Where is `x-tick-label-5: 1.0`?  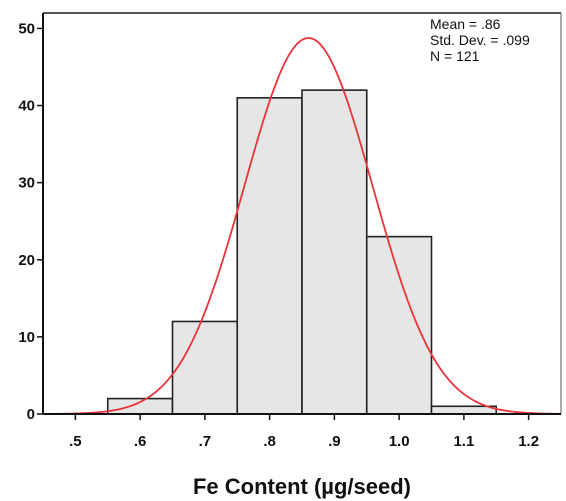 x-tick-label-5: 1.0 is located at coordinates (399, 441).